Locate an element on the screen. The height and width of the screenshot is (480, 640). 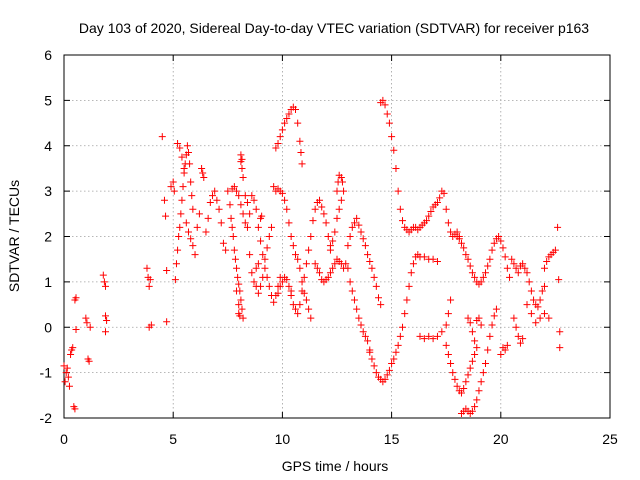
x-tick-labels: 0 5 10 15 20 25 is located at coordinates (339, 439).